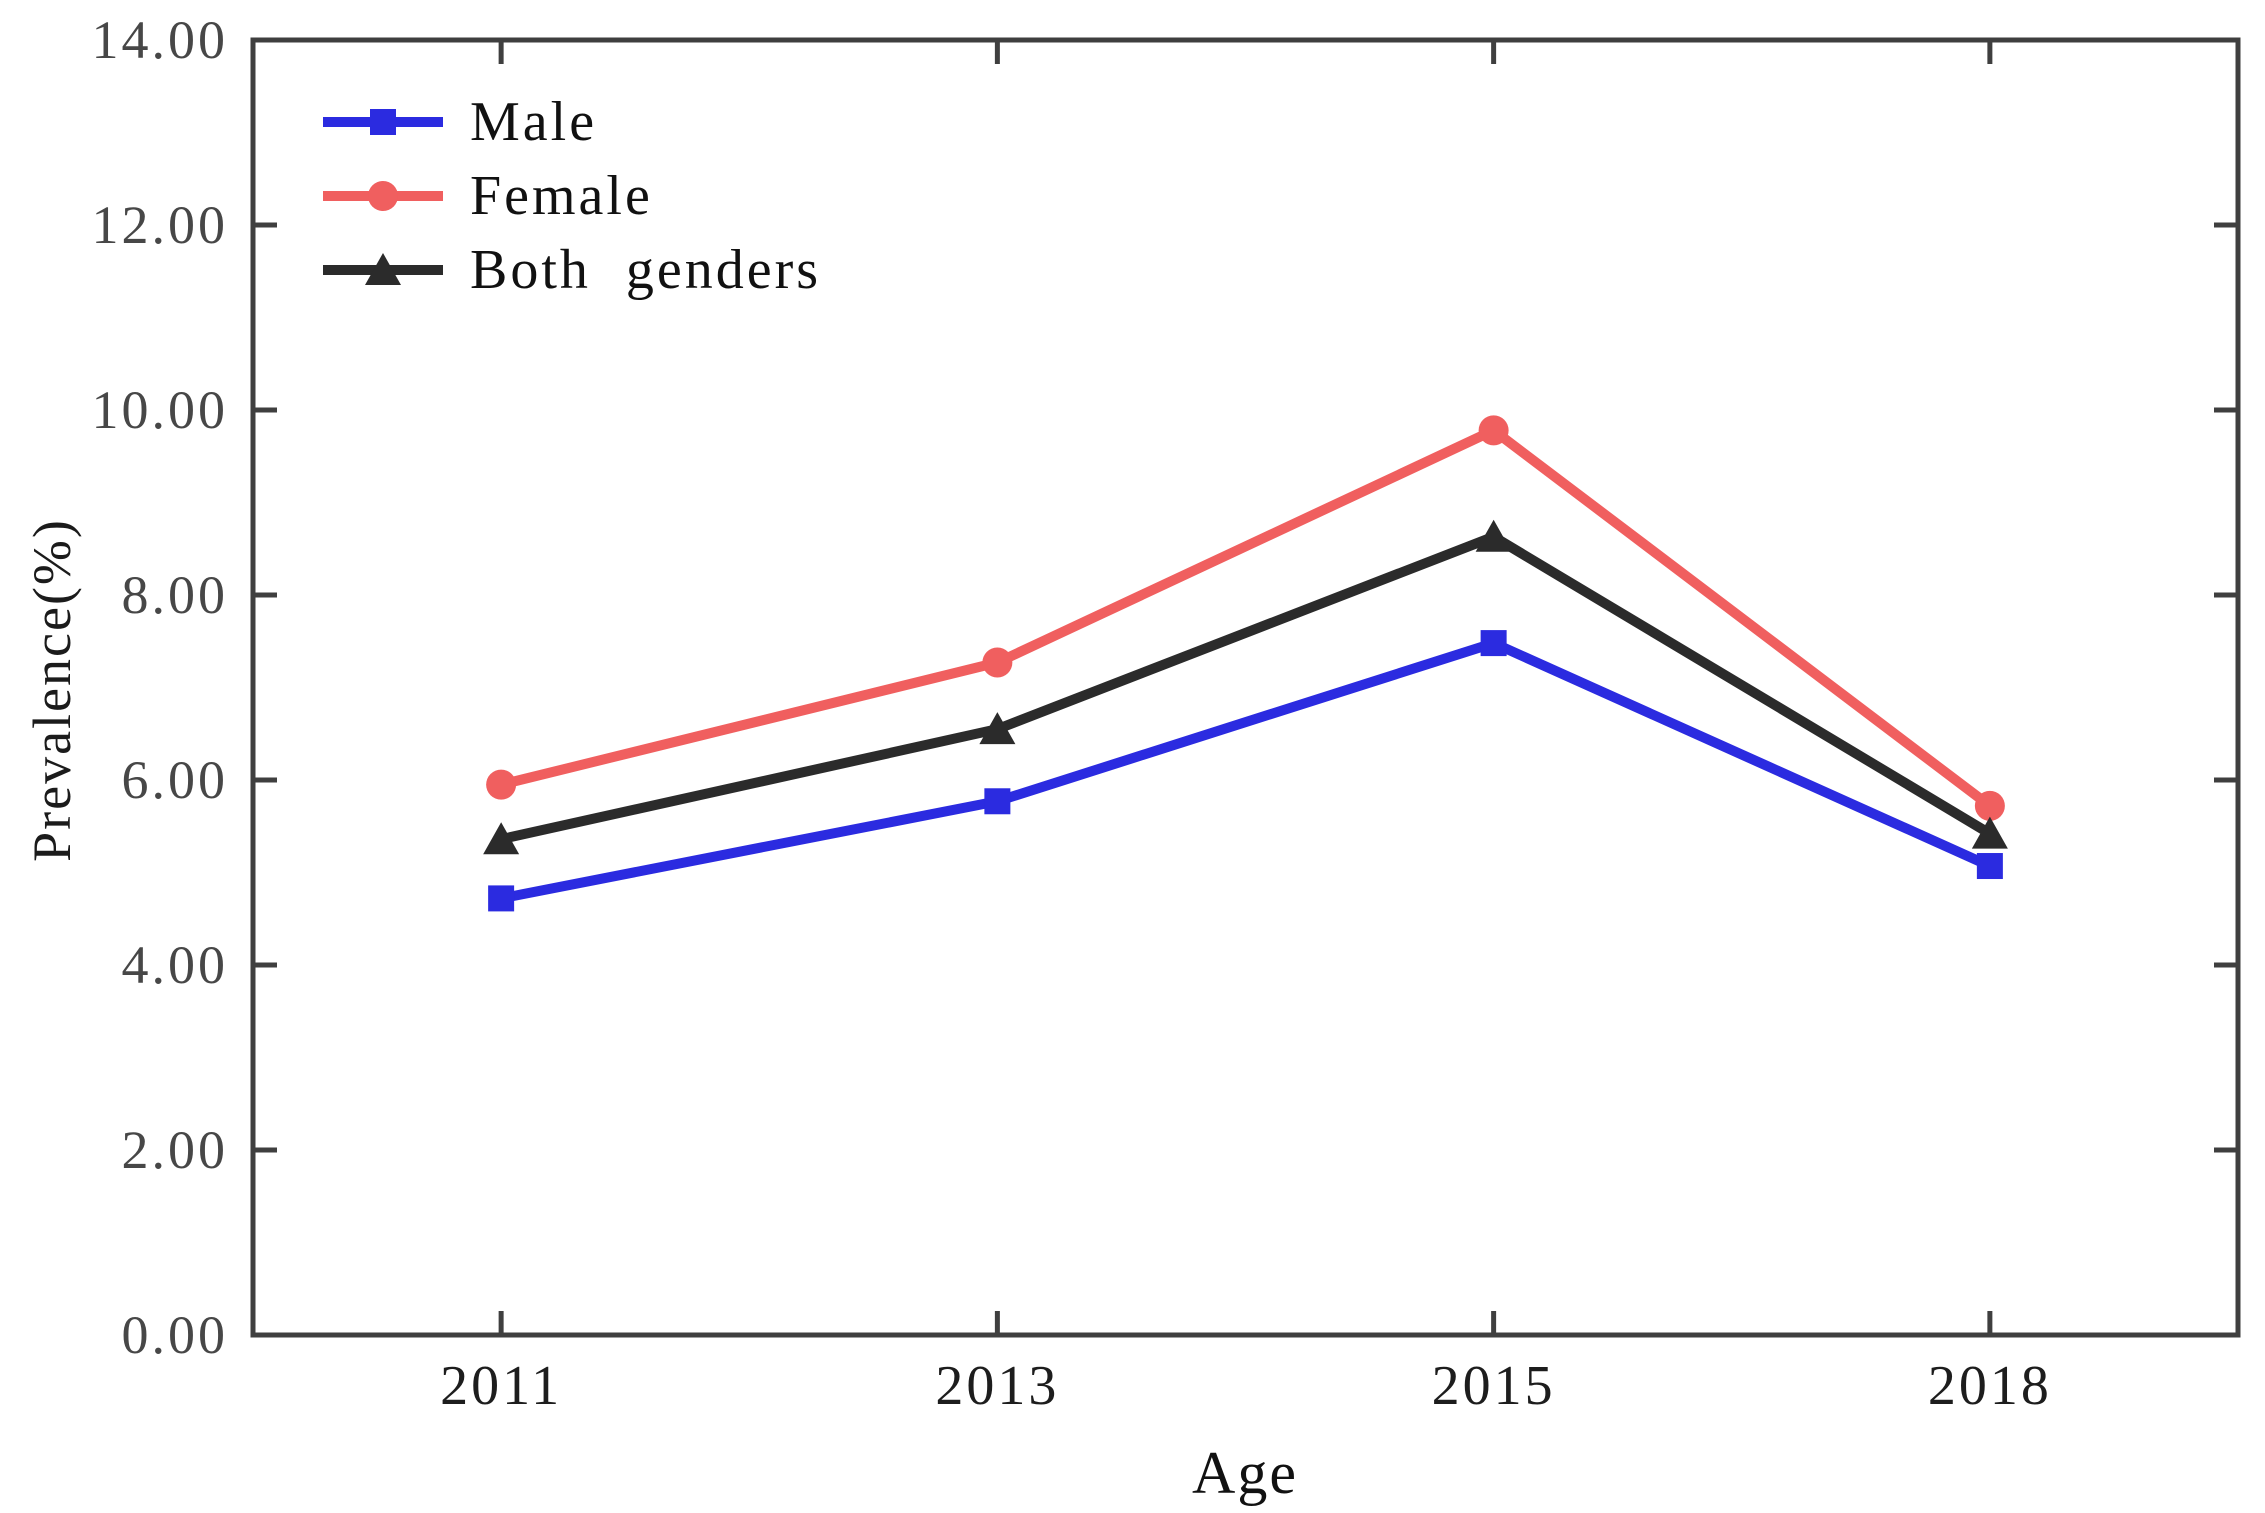 The width and height of the screenshot is (2265, 1513). I want to click on legend-label-both-genders: Both genders, so click(646, 270).